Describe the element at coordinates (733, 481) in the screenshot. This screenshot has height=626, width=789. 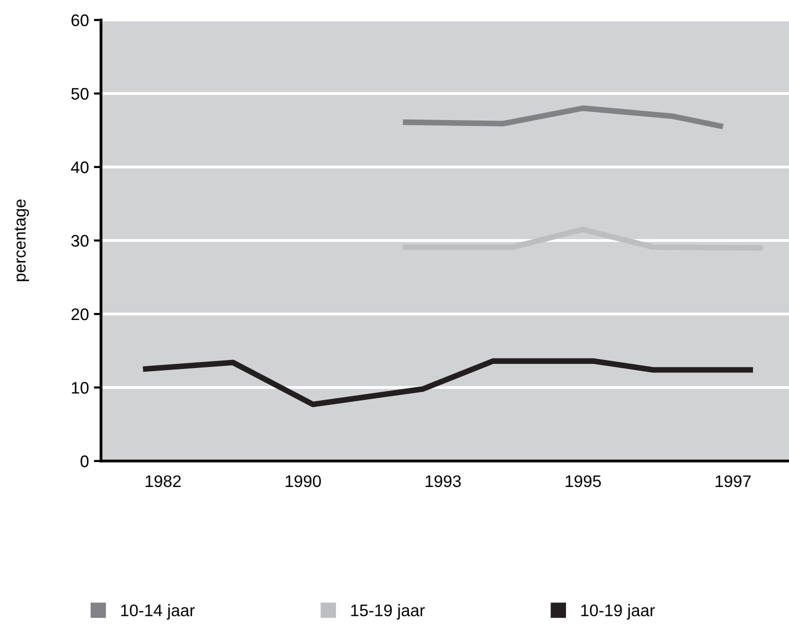
I see `x-tick-label: 1997` at that location.